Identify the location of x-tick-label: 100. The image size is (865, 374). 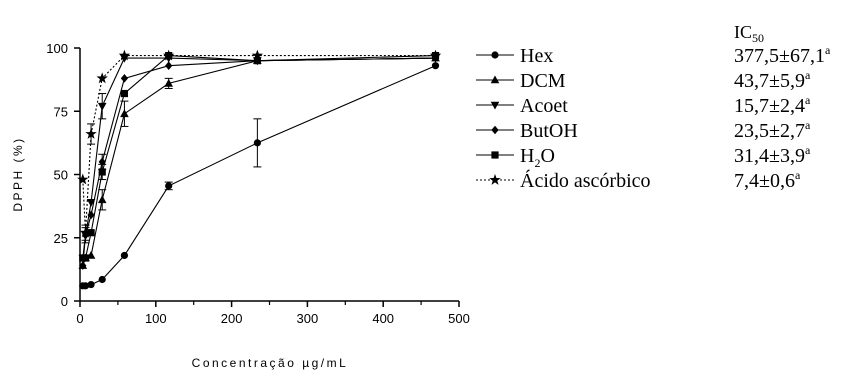
(156, 318).